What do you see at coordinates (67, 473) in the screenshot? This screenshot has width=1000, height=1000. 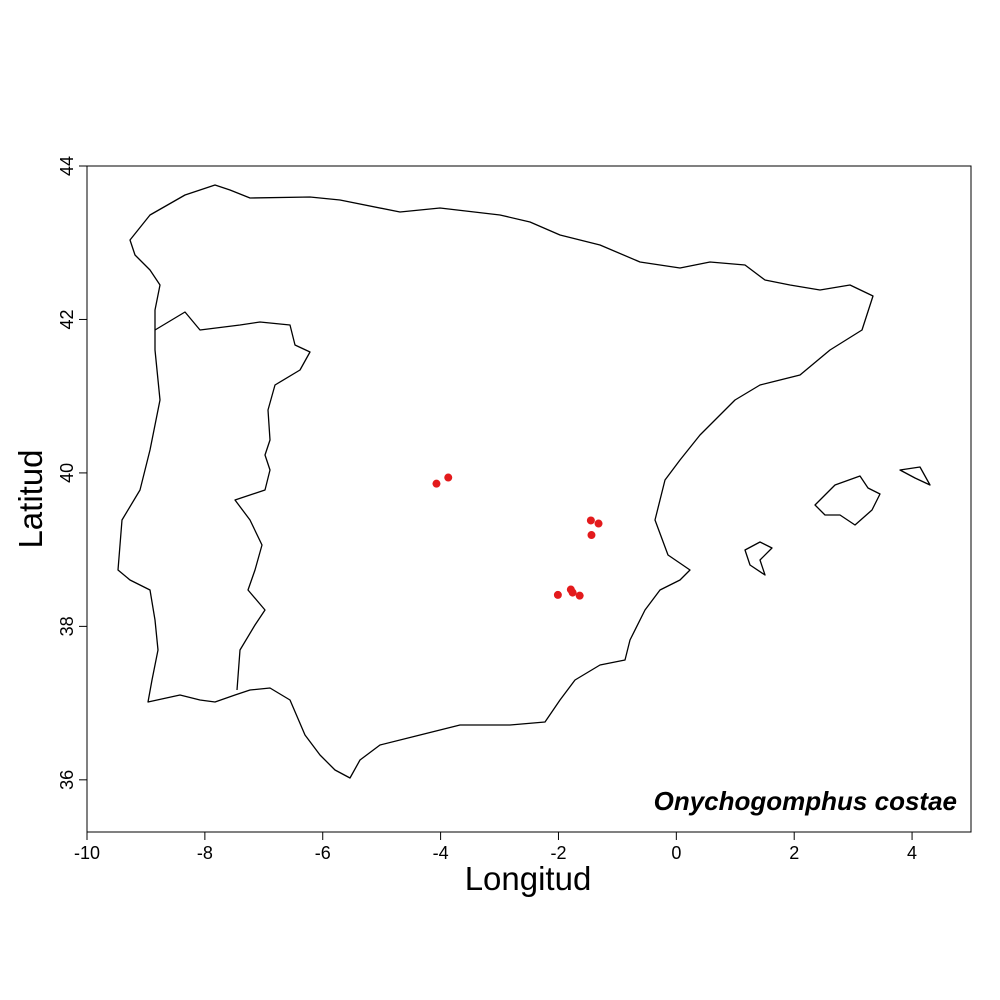 I see `y-tick-label: 40` at bounding box center [67, 473].